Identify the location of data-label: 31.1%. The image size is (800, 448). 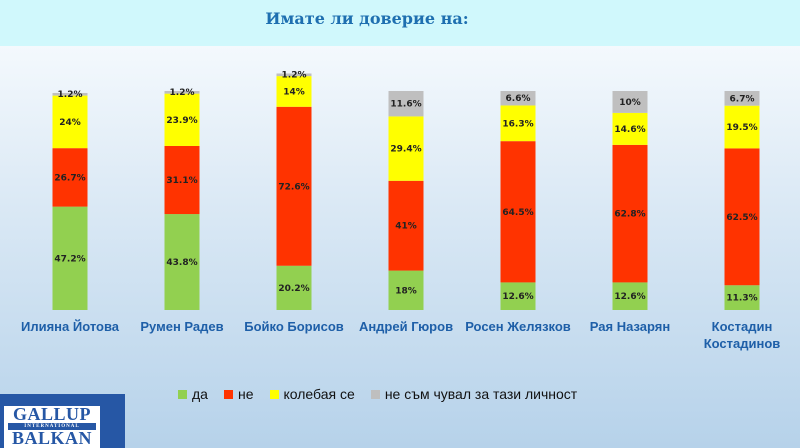
(181, 181).